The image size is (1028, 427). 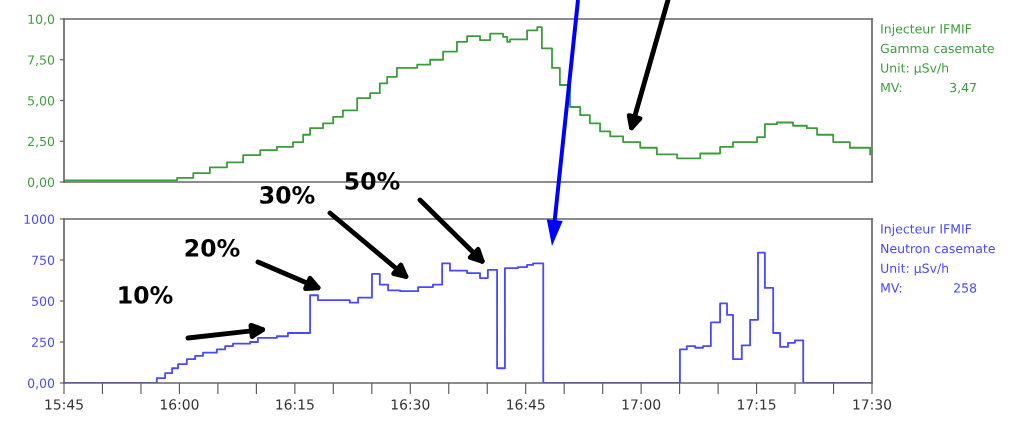 What do you see at coordinates (43, 342) in the screenshot?
I see `y-tick-label: 250` at bounding box center [43, 342].